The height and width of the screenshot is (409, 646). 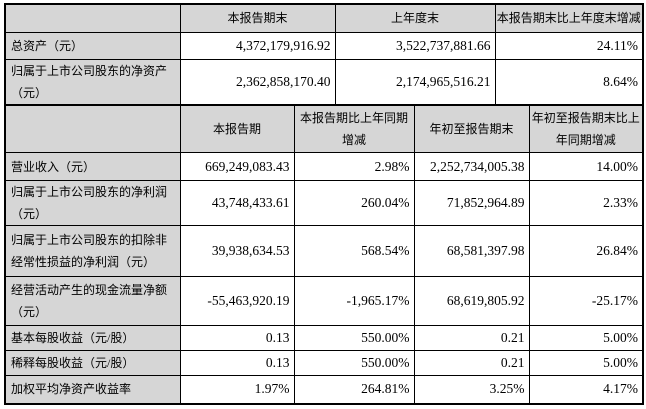 What do you see at coordinates (415, 81) in the screenshot?
I see `metric-value: 2,174,965,516.21` at bounding box center [415, 81].